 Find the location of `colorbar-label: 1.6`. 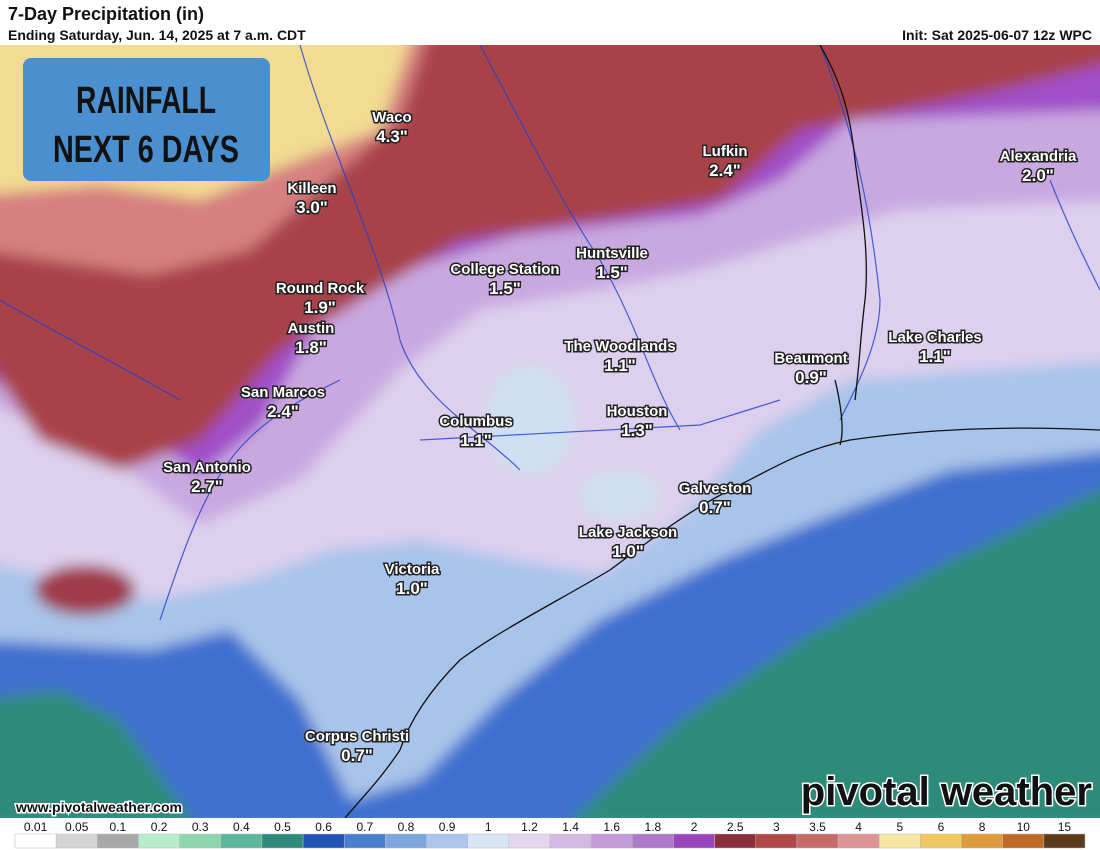

colorbar-label: 1.6 is located at coordinates (611, 827).